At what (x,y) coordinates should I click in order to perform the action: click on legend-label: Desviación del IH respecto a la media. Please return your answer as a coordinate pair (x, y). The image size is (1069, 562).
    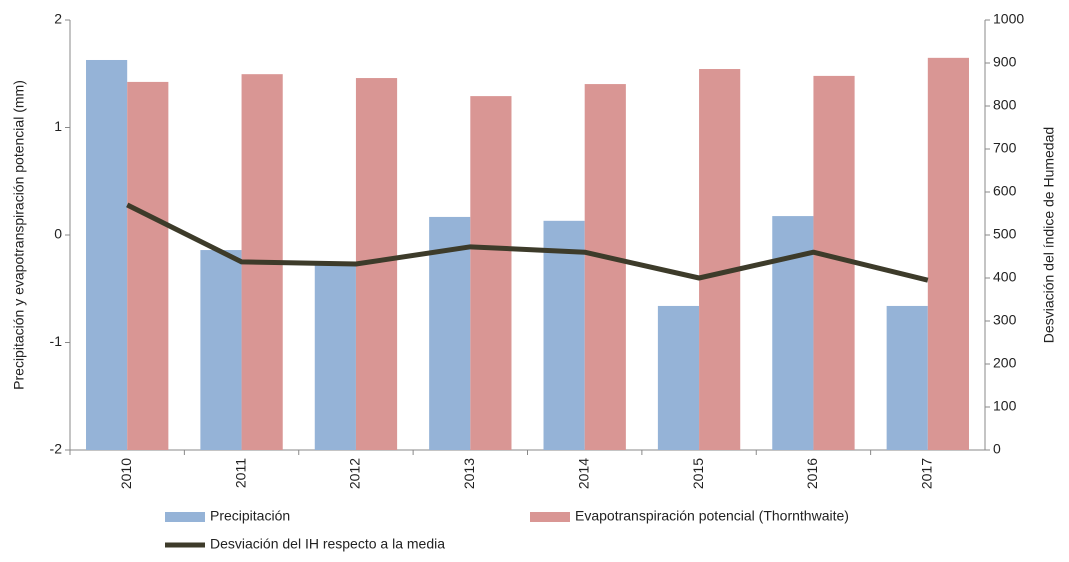
    Looking at the image, I should click on (327, 544).